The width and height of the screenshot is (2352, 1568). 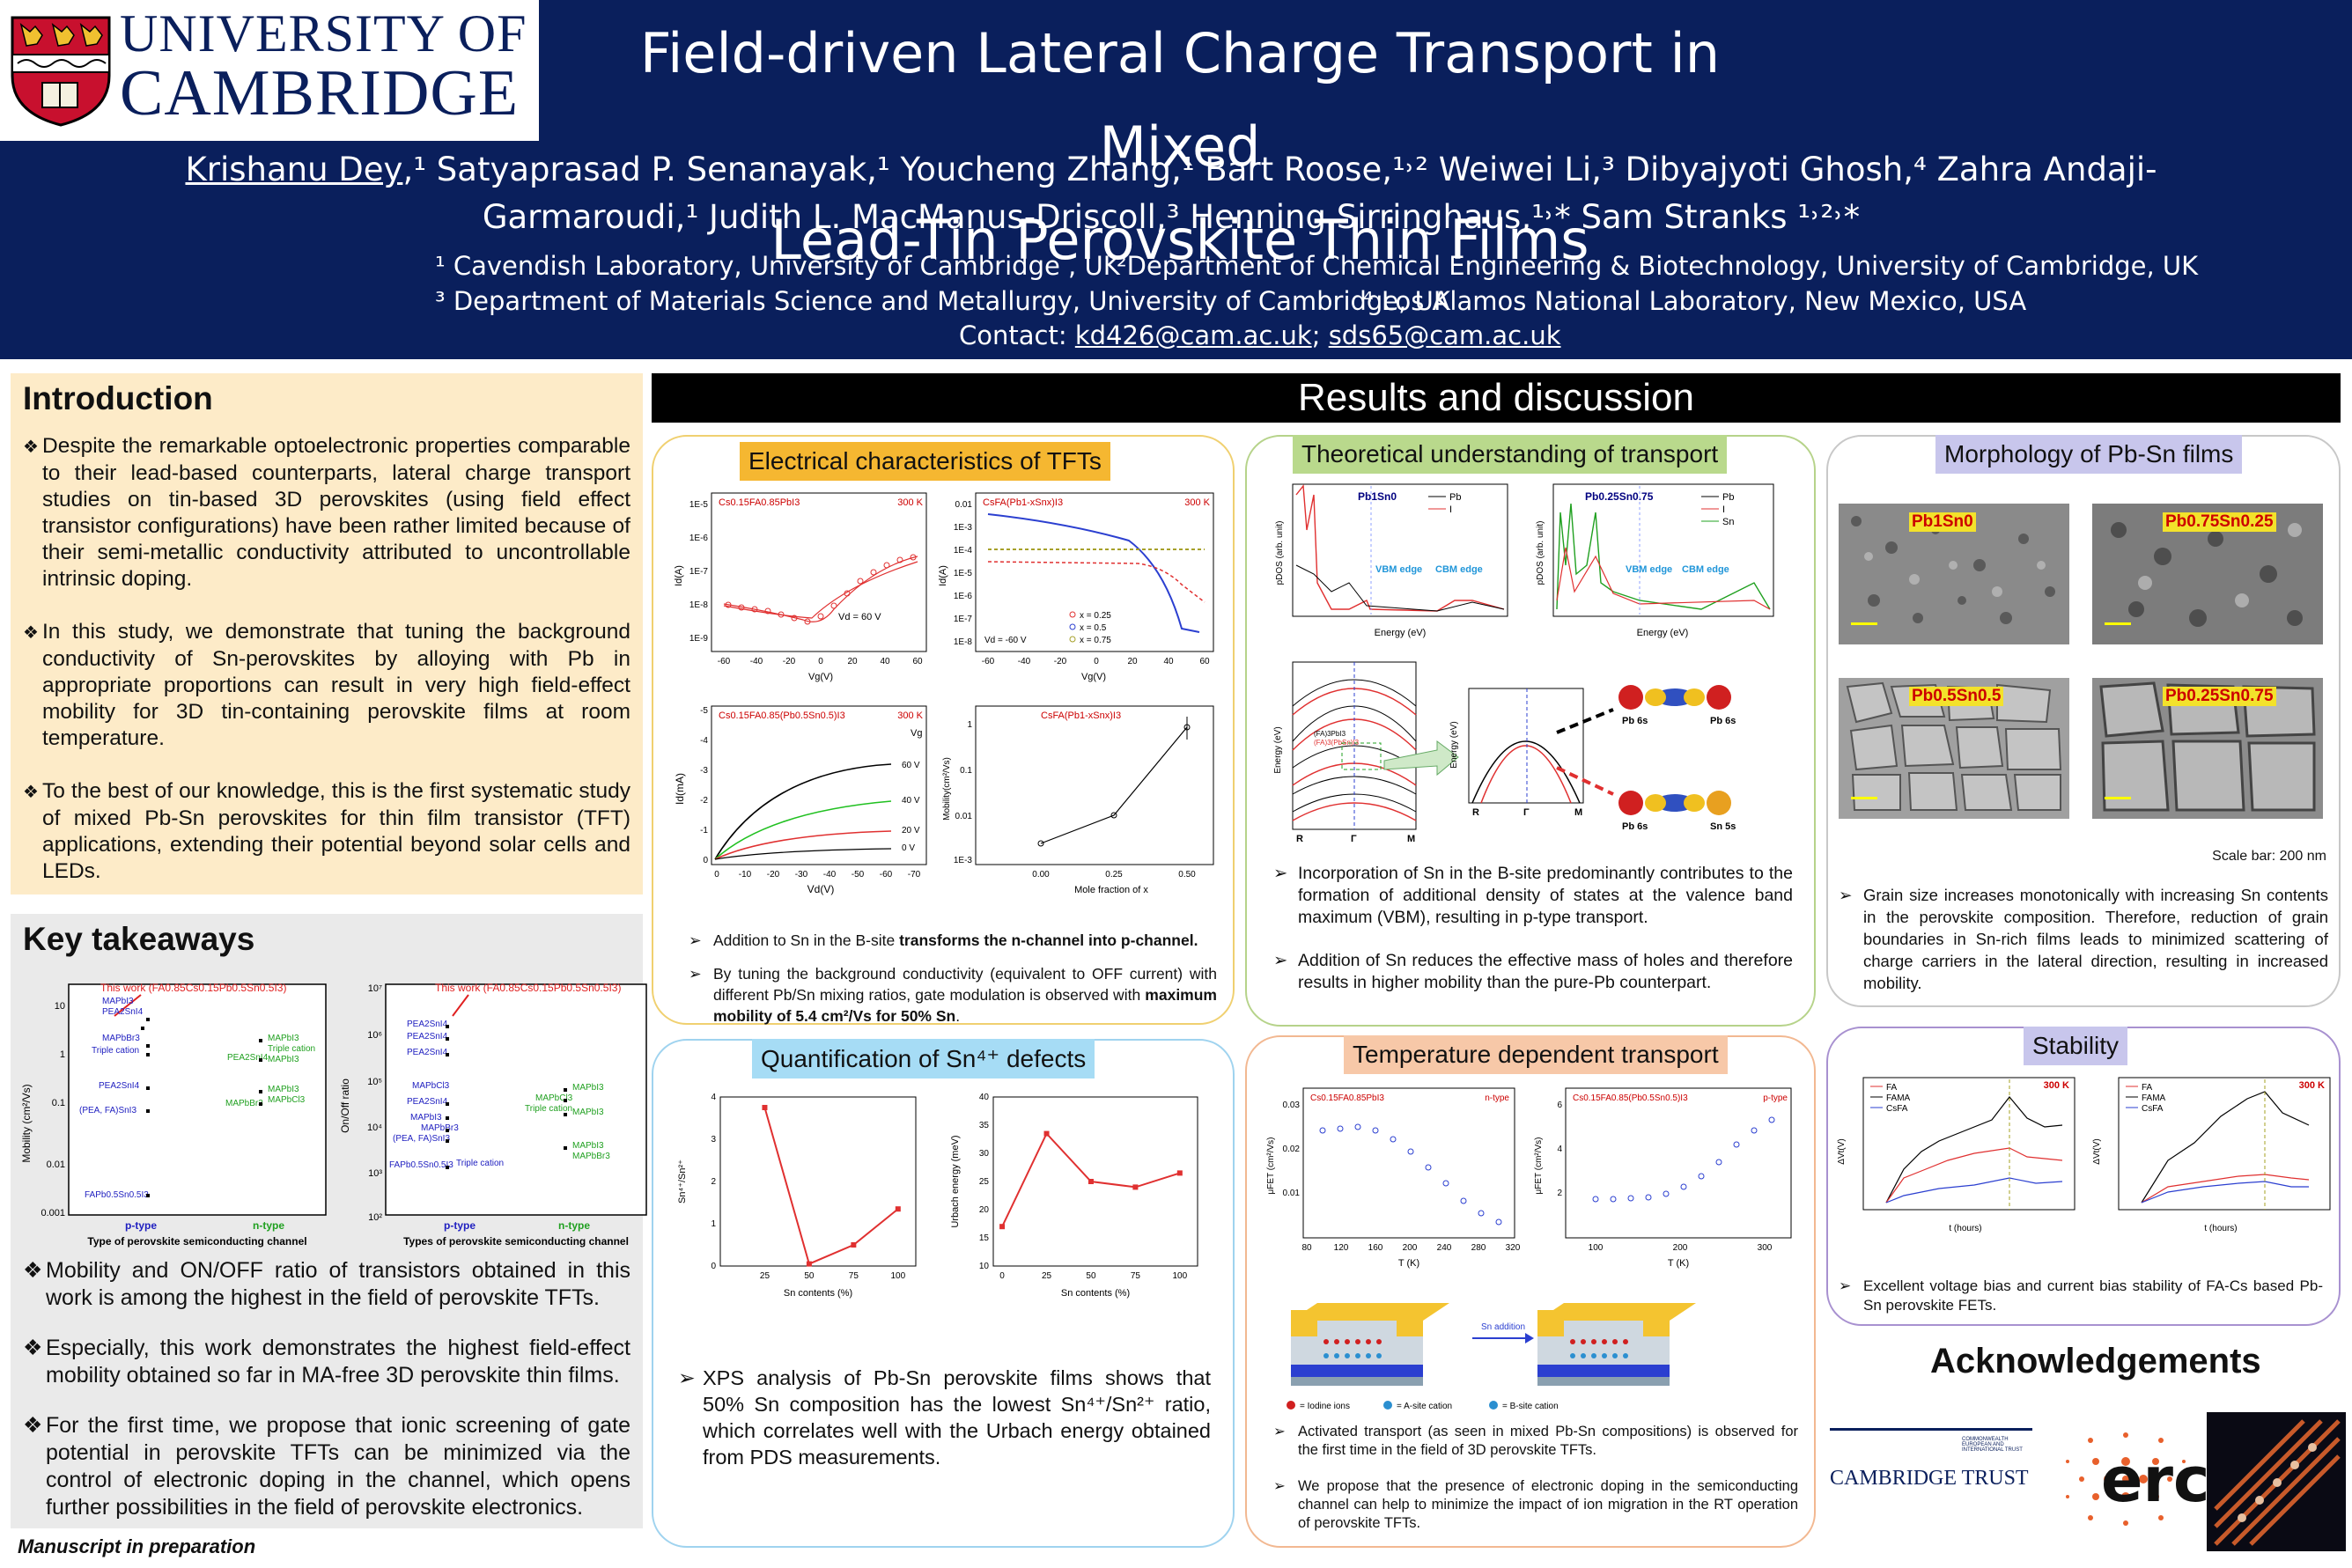 I want to click on svg-text: 40, so click(x=1168, y=661).